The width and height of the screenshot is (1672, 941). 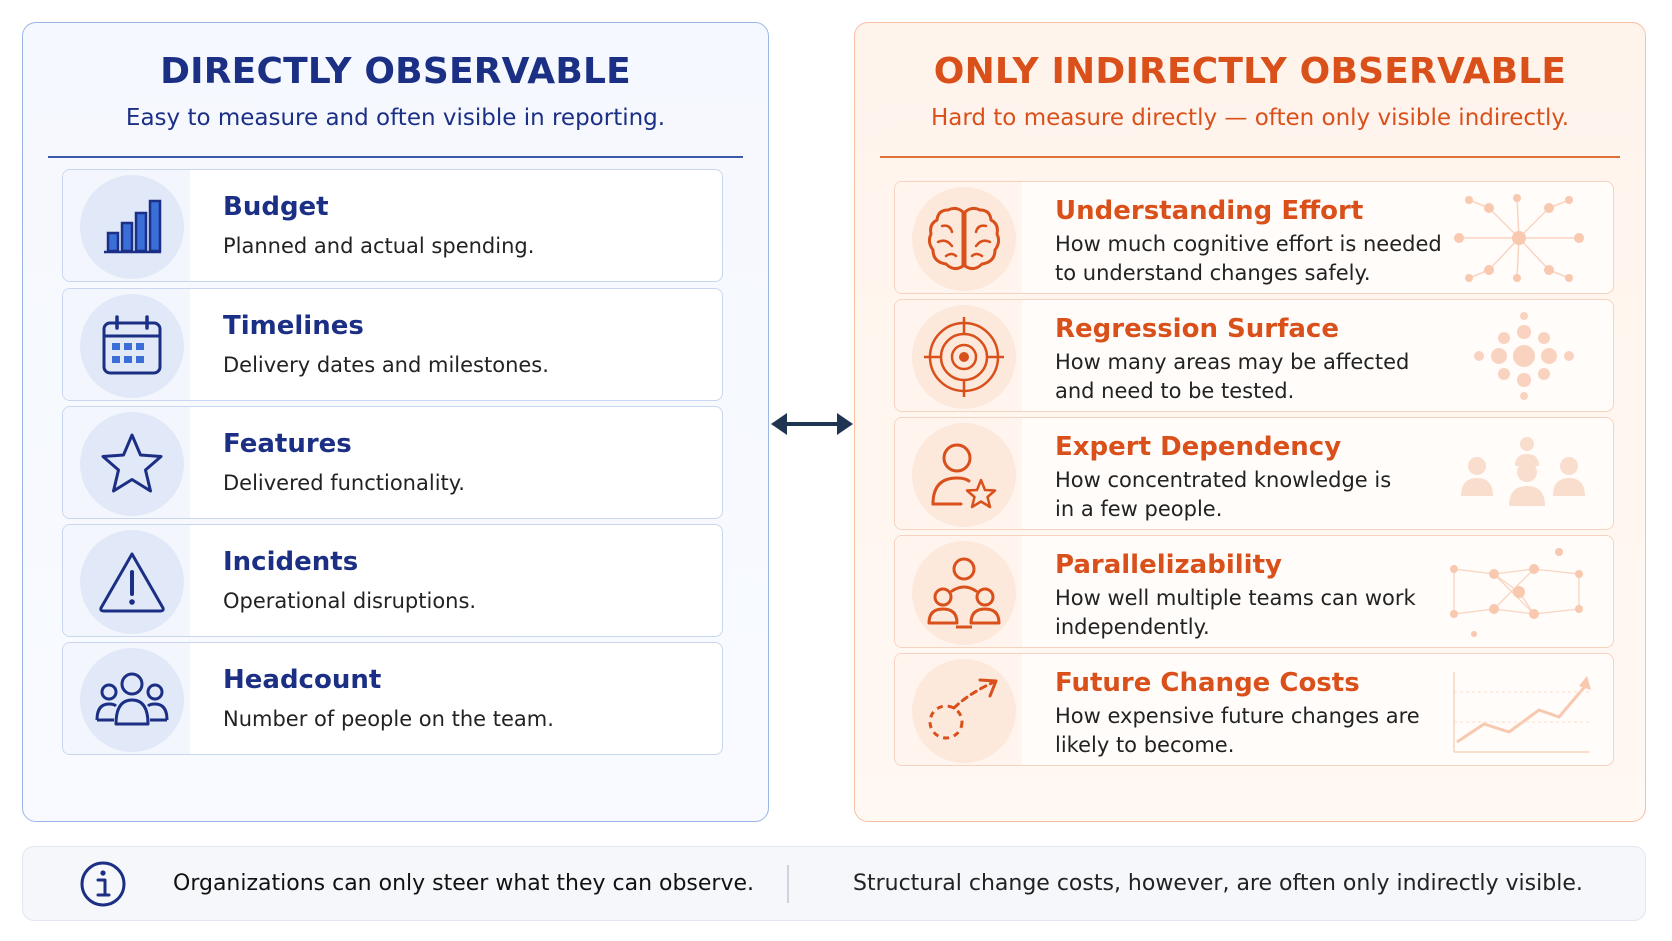 I want to click on card-title: Parallelizability, so click(x=1168, y=565).